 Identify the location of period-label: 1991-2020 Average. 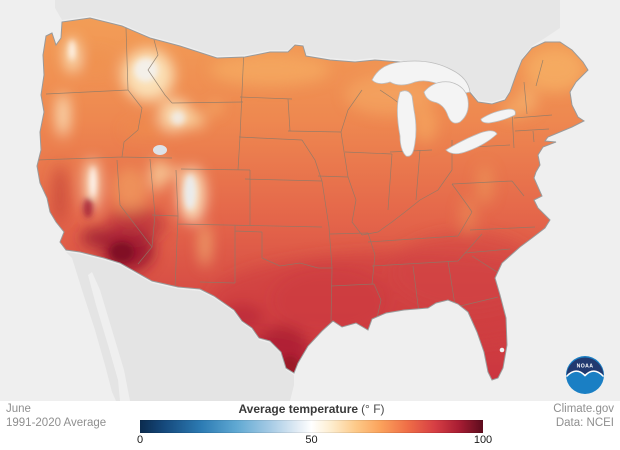
(56, 422).